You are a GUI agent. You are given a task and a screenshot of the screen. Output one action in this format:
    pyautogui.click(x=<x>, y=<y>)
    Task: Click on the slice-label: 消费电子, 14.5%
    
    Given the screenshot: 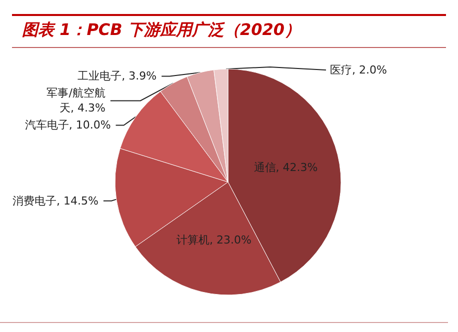 What is the action you would take?
    pyautogui.click(x=55, y=201)
    